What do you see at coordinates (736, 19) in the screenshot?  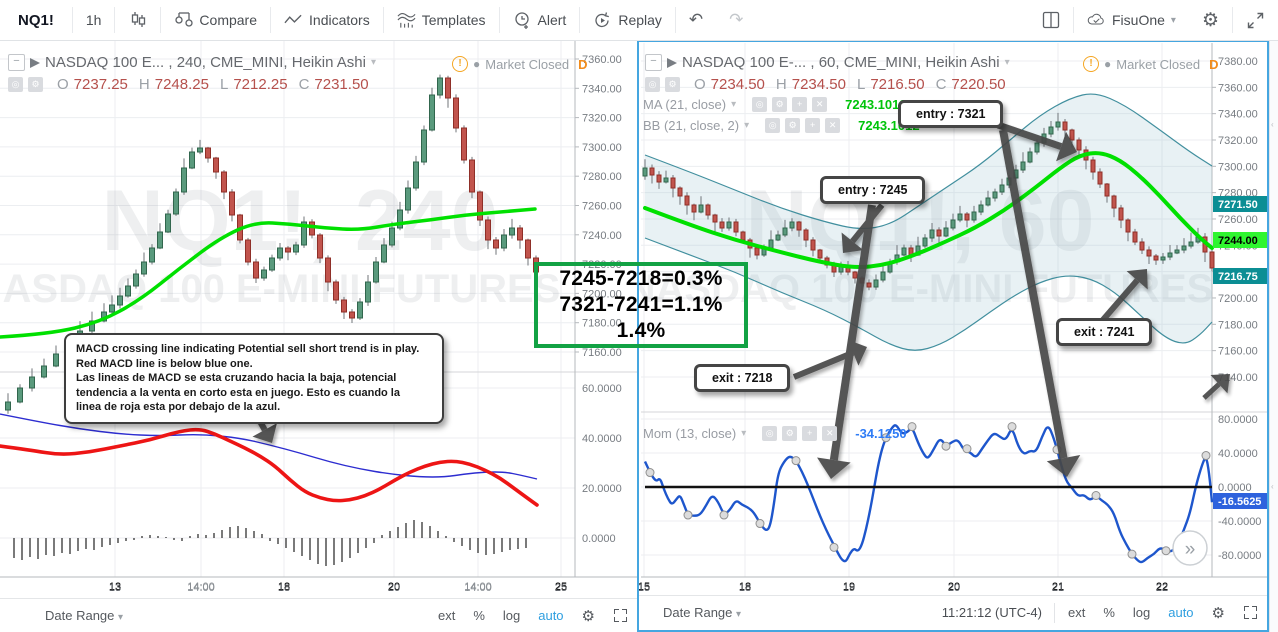 I see `redo-button: ↷` at bounding box center [736, 19].